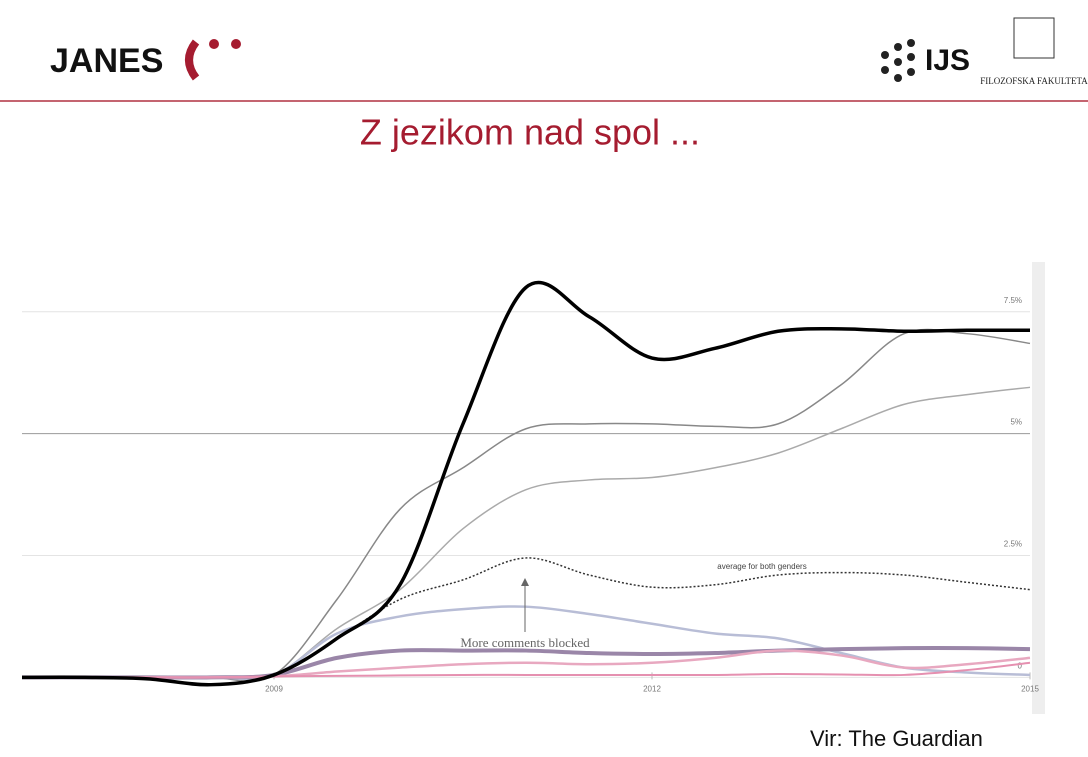  I want to click on x-tick-label: 2012, so click(652, 688).